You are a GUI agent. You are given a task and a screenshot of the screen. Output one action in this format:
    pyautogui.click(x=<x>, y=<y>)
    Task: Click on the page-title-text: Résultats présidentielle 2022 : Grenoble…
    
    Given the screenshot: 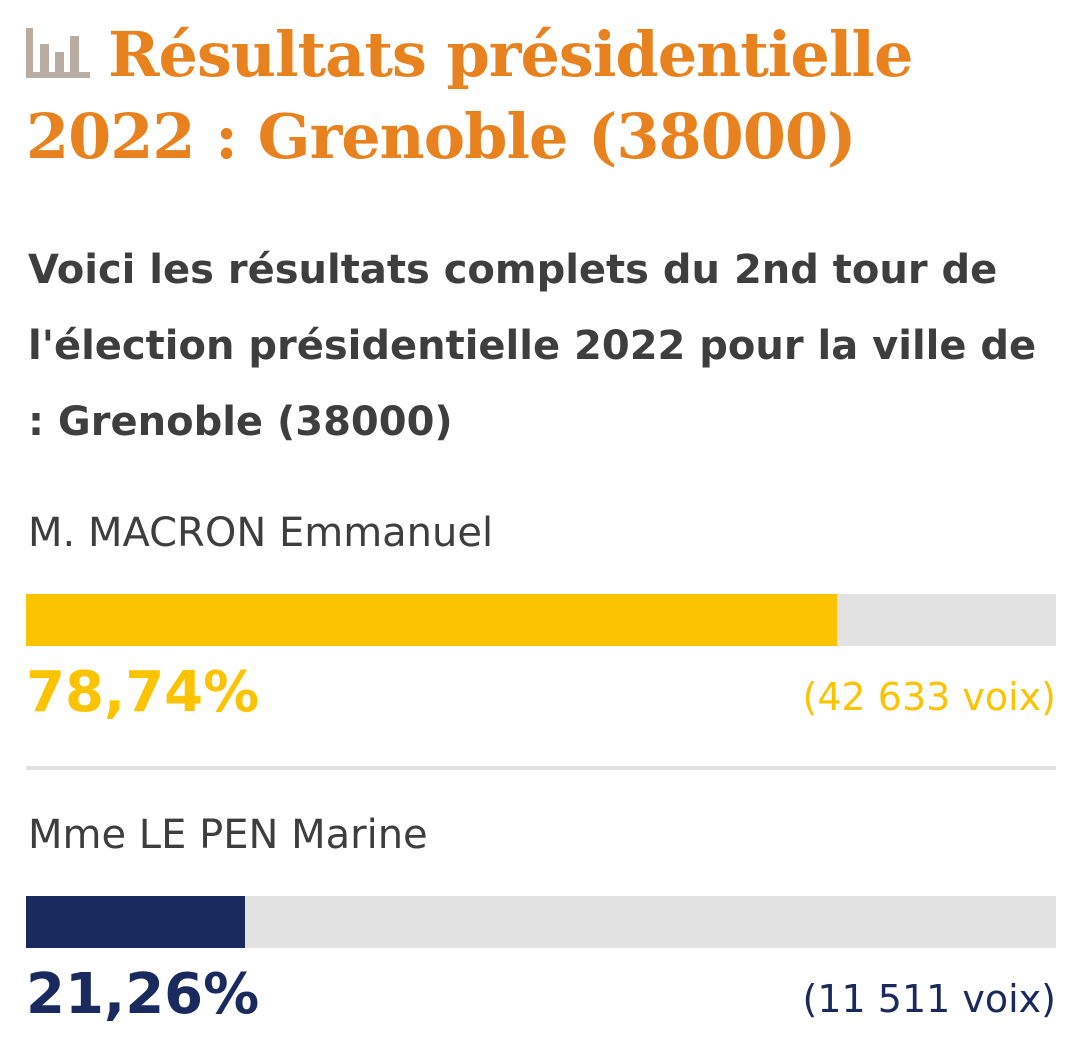 What is the action you would take?
    pyautogui.click(x=469, y=95)
    